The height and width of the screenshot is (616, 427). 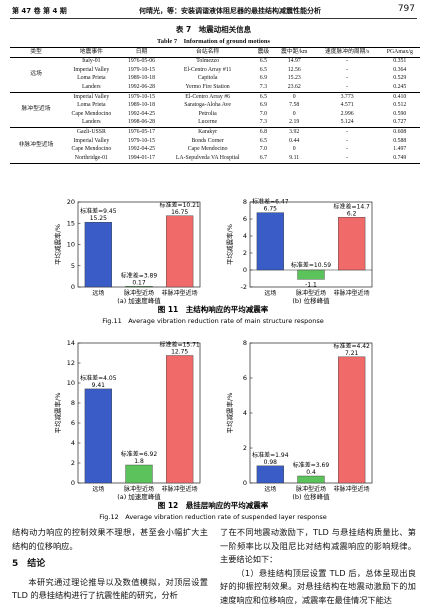 I want to click on y-tick-label: 14, so click(x=71, y=343).